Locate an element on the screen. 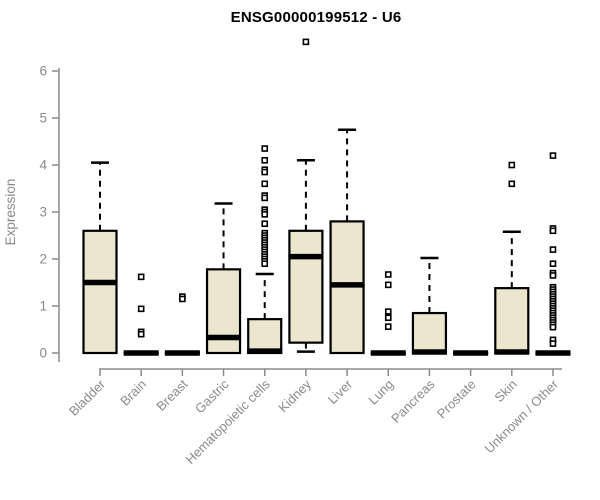  y-tick-label: 5 is located at coordinates (43, 118).